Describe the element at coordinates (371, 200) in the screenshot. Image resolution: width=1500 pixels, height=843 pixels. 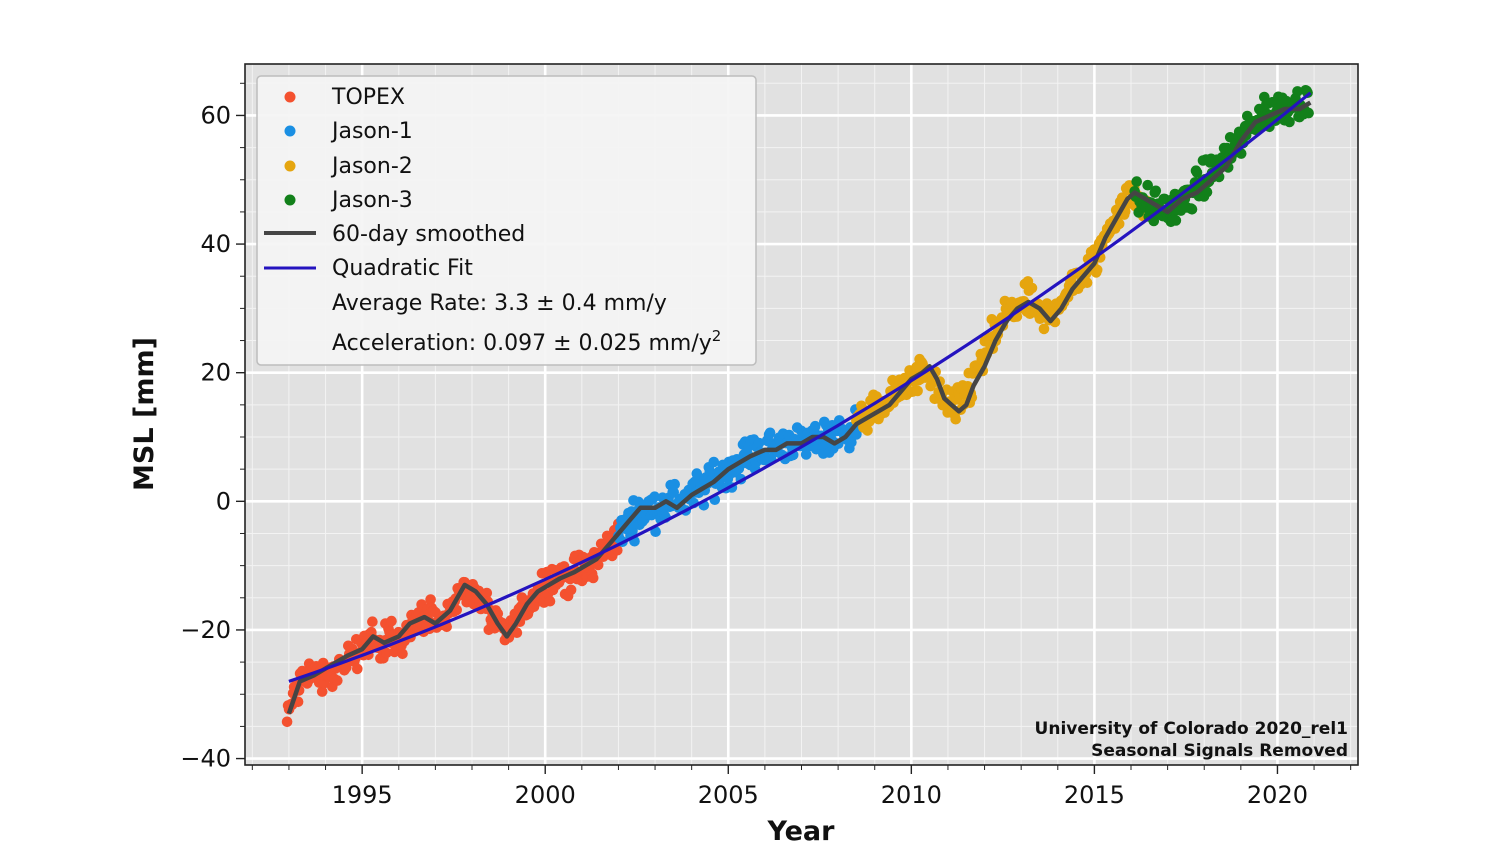
I see `legend-label-jason-3: Jason-3` at that location.